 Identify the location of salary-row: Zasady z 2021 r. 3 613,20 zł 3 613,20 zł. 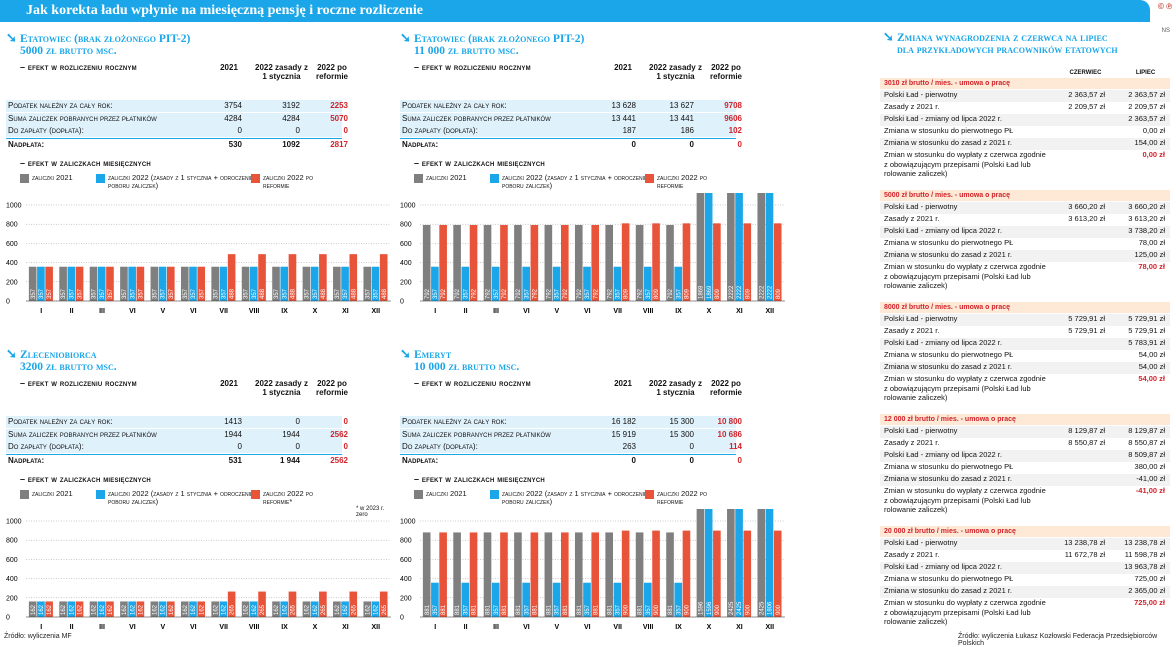
(1025, 220).